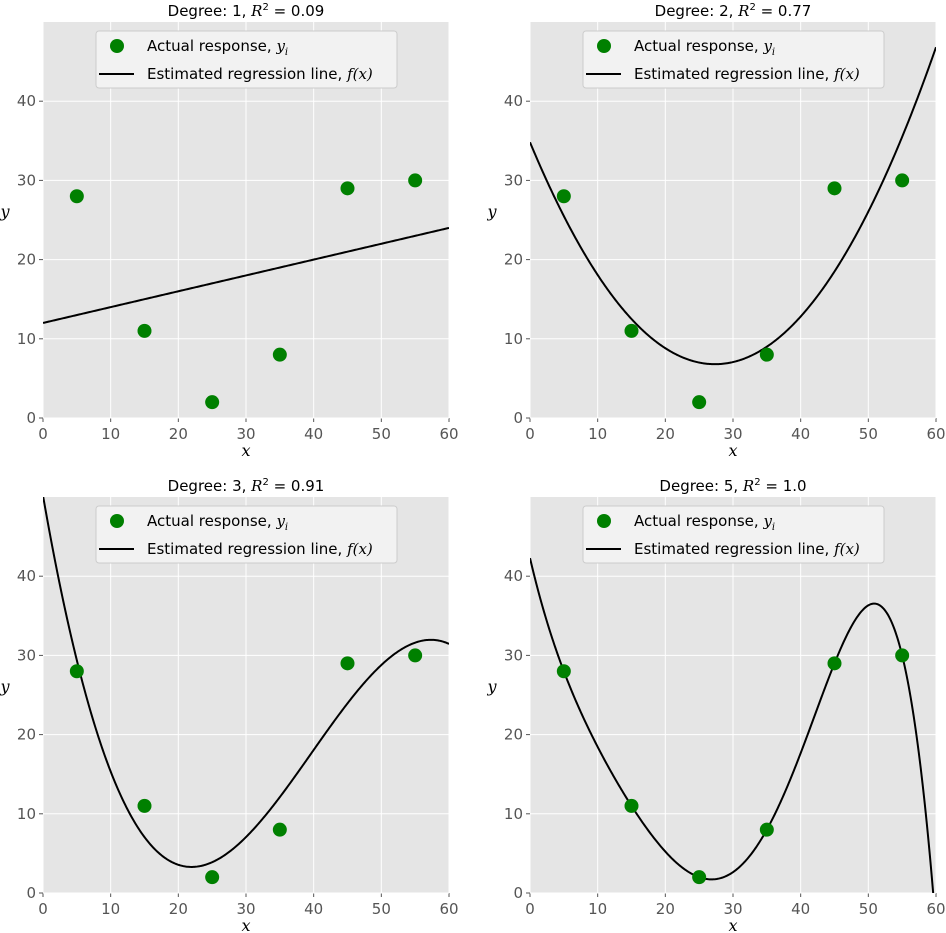 The height and width of the screenshot is (933, 946). Describe the element at coordinates (665, 909) in the screenshot. I see `x-tick-label: 20` at that location.